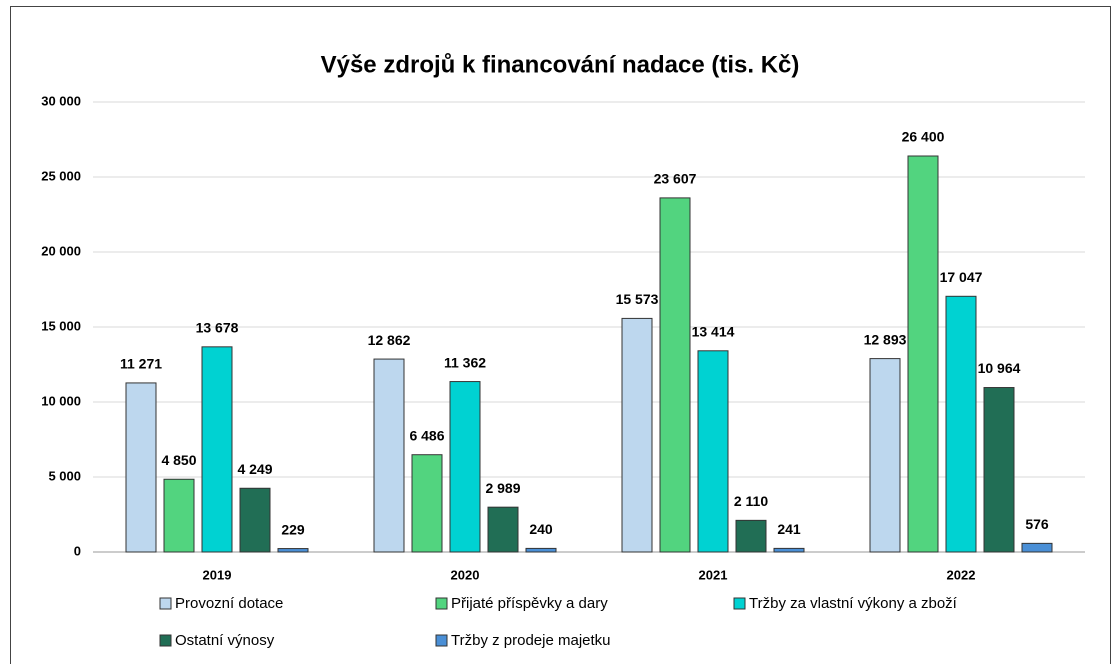 Image resolution: width=1117 pixels, height=664 pixels. I want to click on value-label: 17 047, so click(961, 277).